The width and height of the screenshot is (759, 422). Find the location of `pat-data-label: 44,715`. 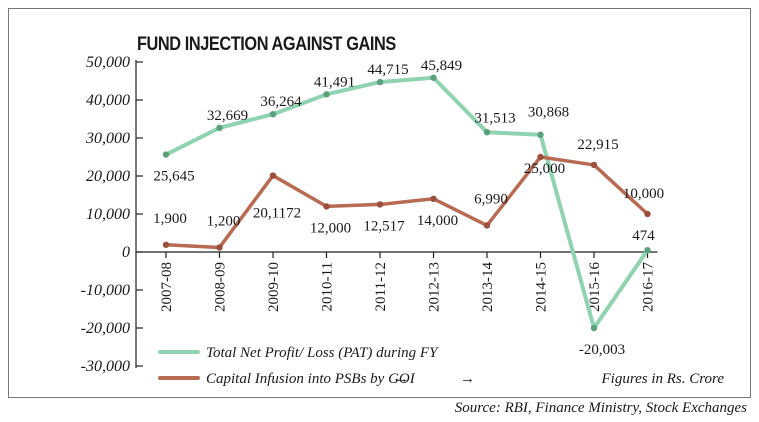

pat-data-label: 44,715 is located at coordinates (387, 70).